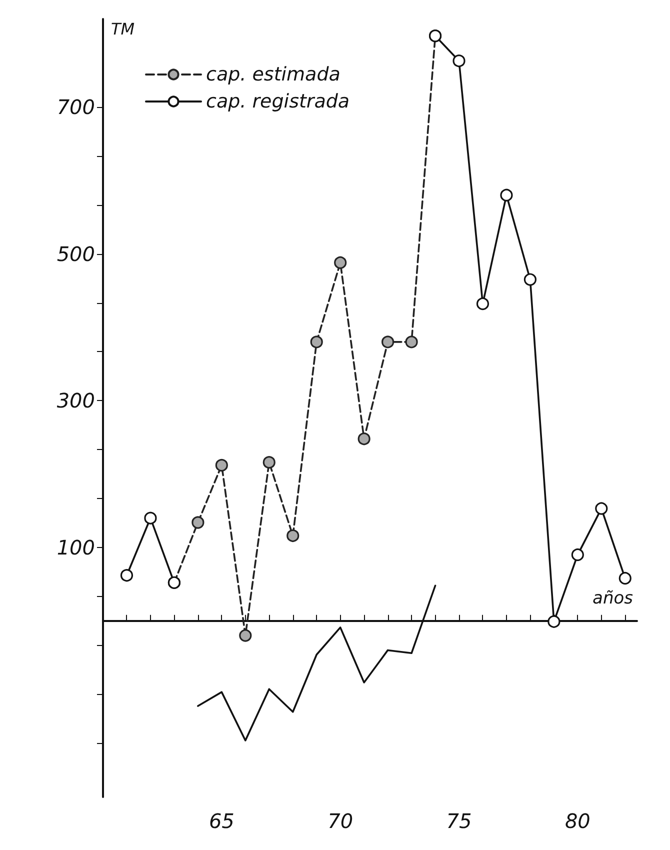  I want to click on x-tick-label: 70, so click(341, 821).